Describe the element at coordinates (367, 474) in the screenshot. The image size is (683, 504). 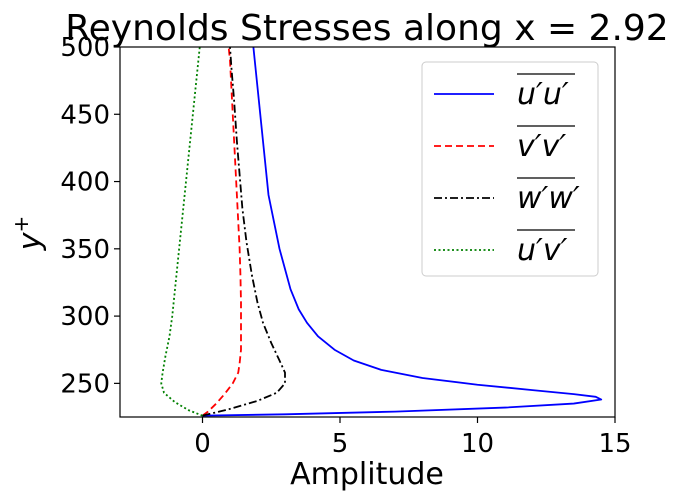
I see `x-axis-label: Amplitude` at that location.